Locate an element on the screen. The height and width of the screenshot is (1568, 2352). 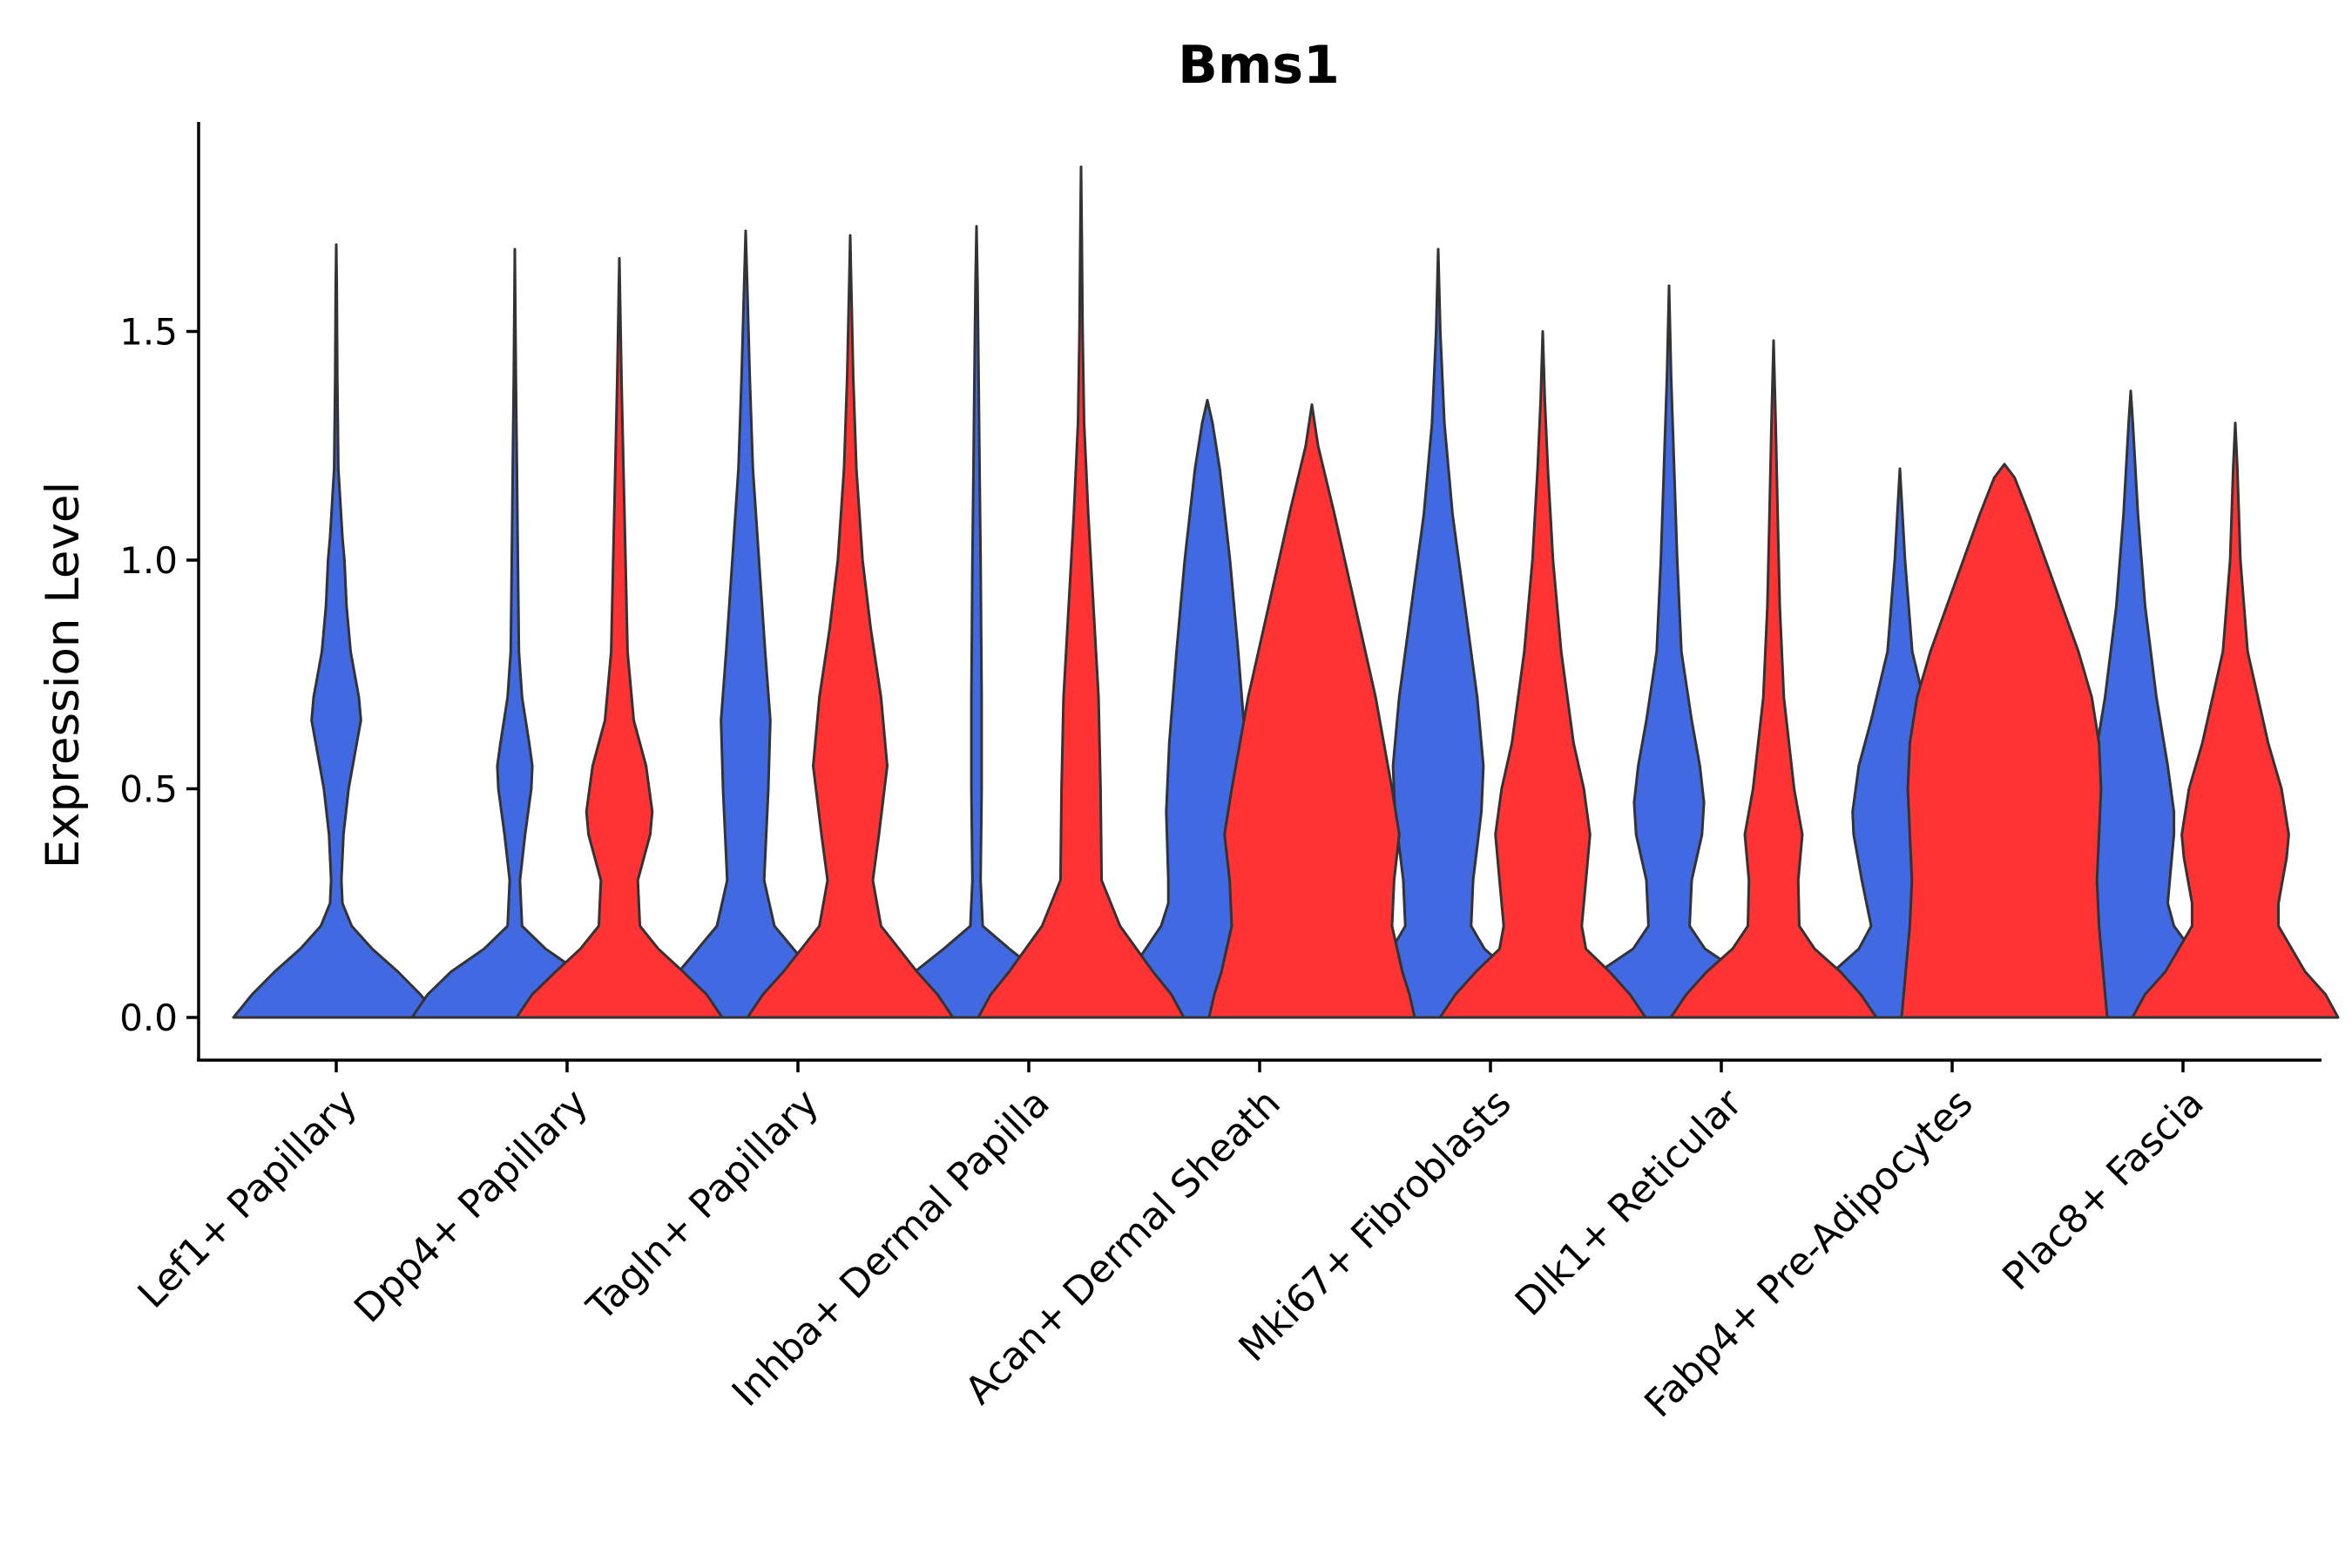
x-tick-label-dpp4-papillary: Dpp4+ Papillary is located at coordinates (471, 1206).